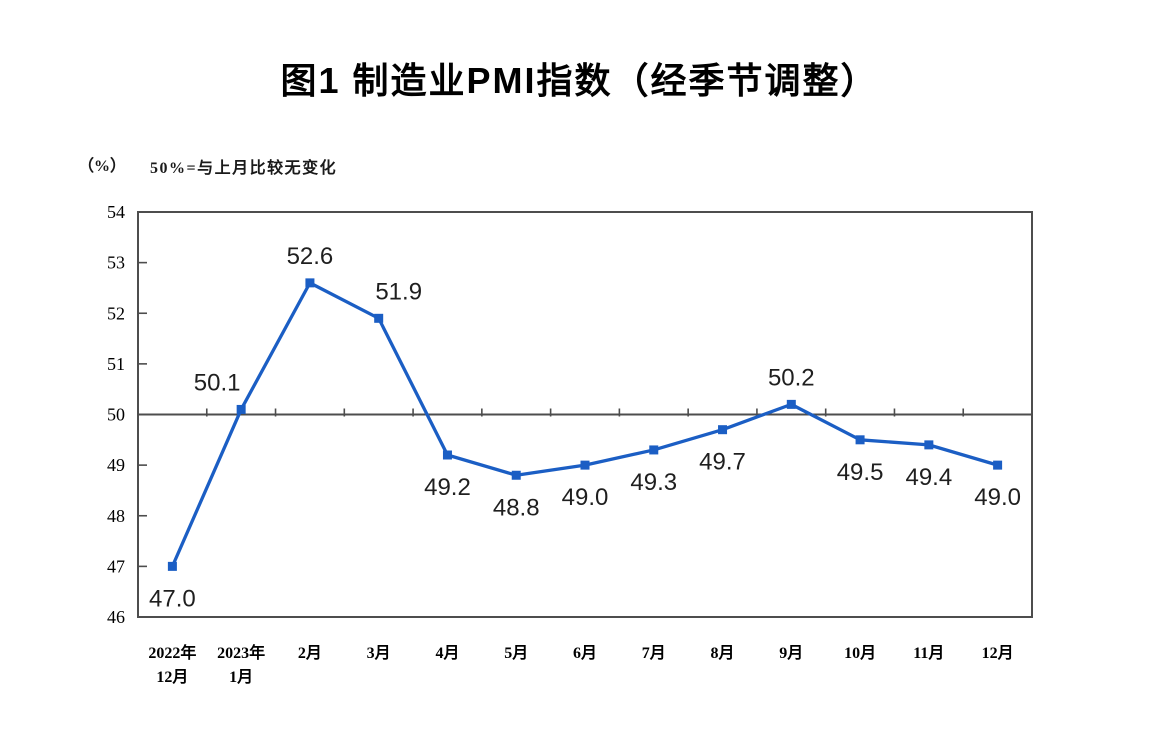  Describe the element at coordinates (928, 477) in the screenshot. I see `data-point-label: 49.4` at that location.